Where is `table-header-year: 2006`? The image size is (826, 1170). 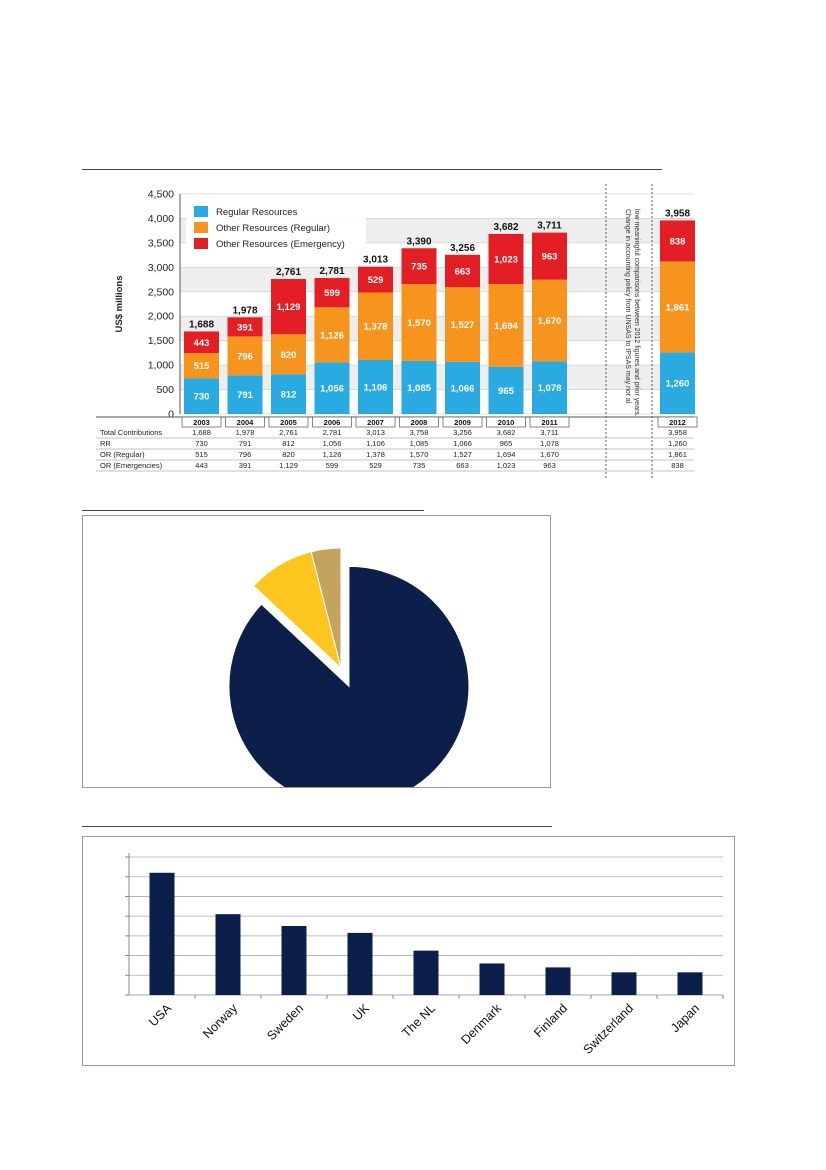
table-header-year: 2006 is located at coordinates (332, 422).